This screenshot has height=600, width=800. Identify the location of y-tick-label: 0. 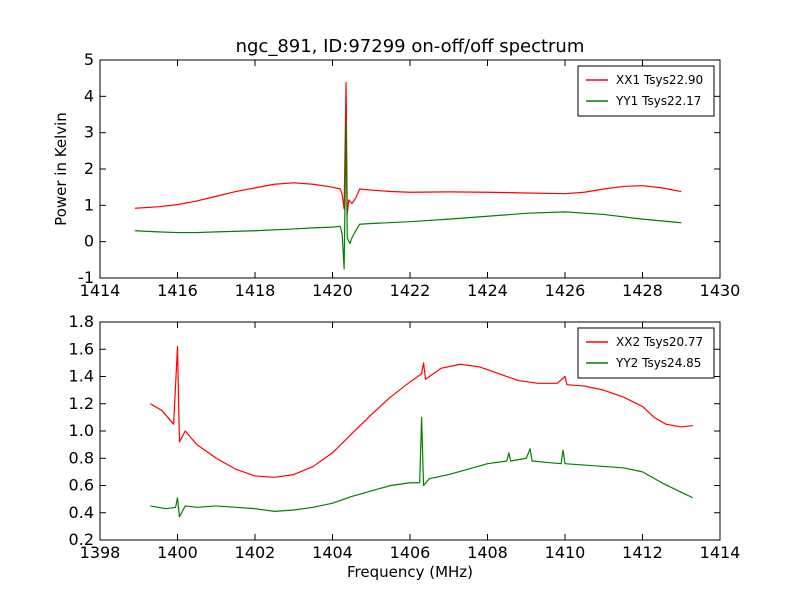
(89, 241).